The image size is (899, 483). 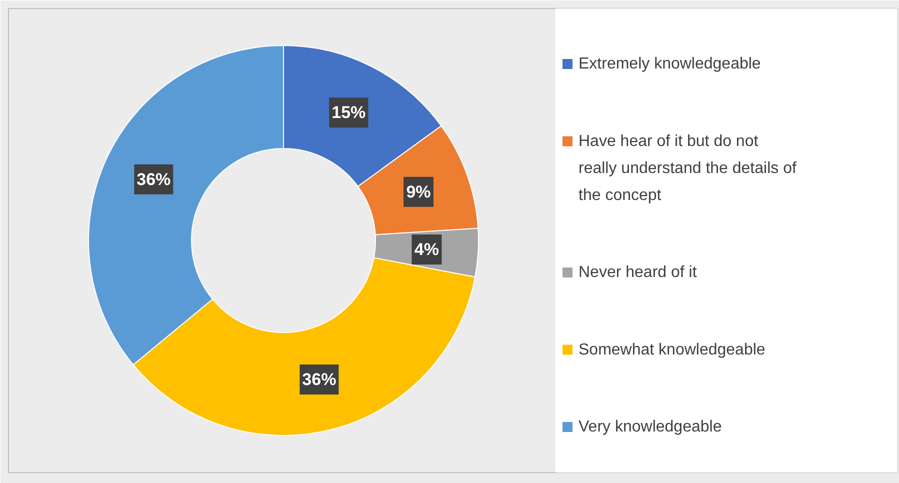 I want to click on legend-label: Never heard of it, so click(x=638, y=272).